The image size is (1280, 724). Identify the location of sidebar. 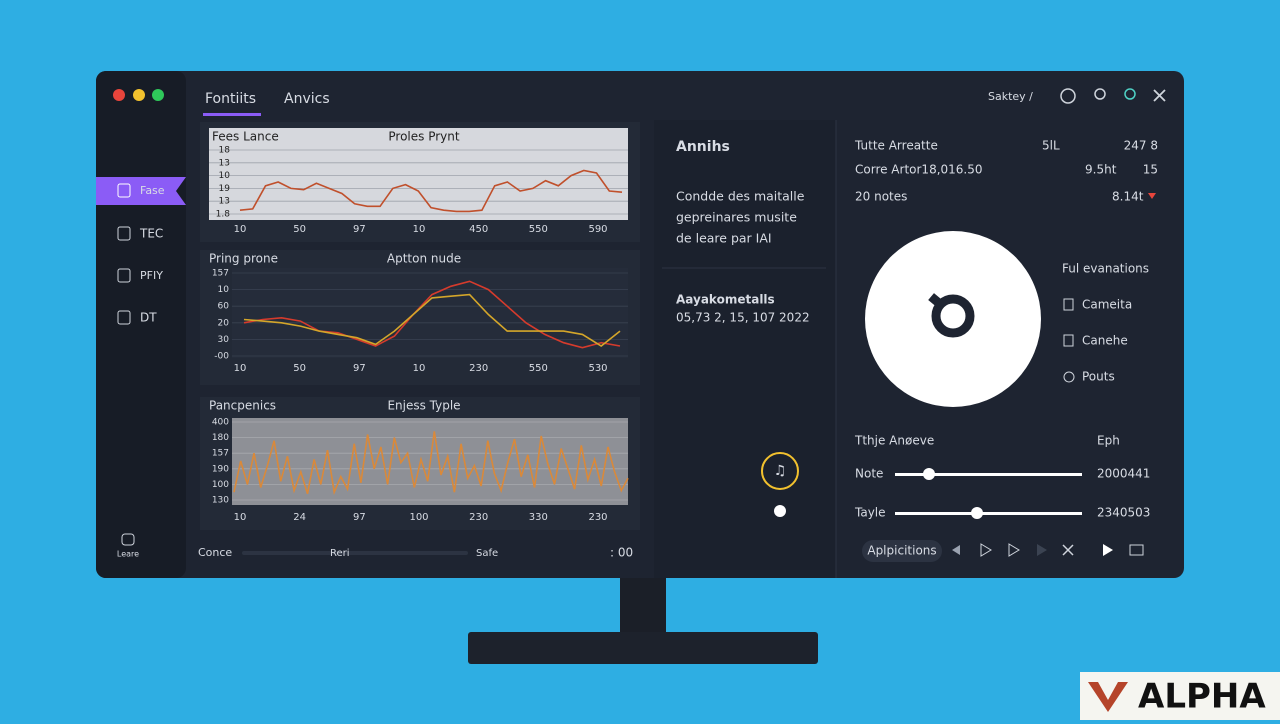
(141, 324).